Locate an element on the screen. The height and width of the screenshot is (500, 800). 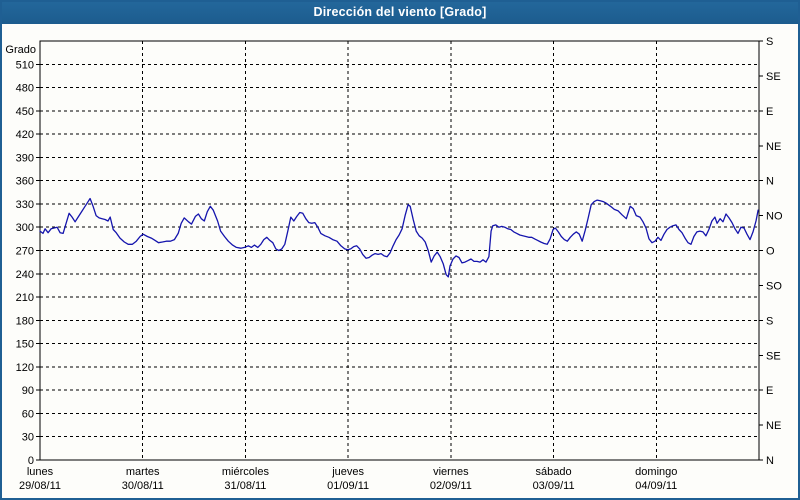
y-axis-tick-label: 150 is located at coordinates (25, 345).